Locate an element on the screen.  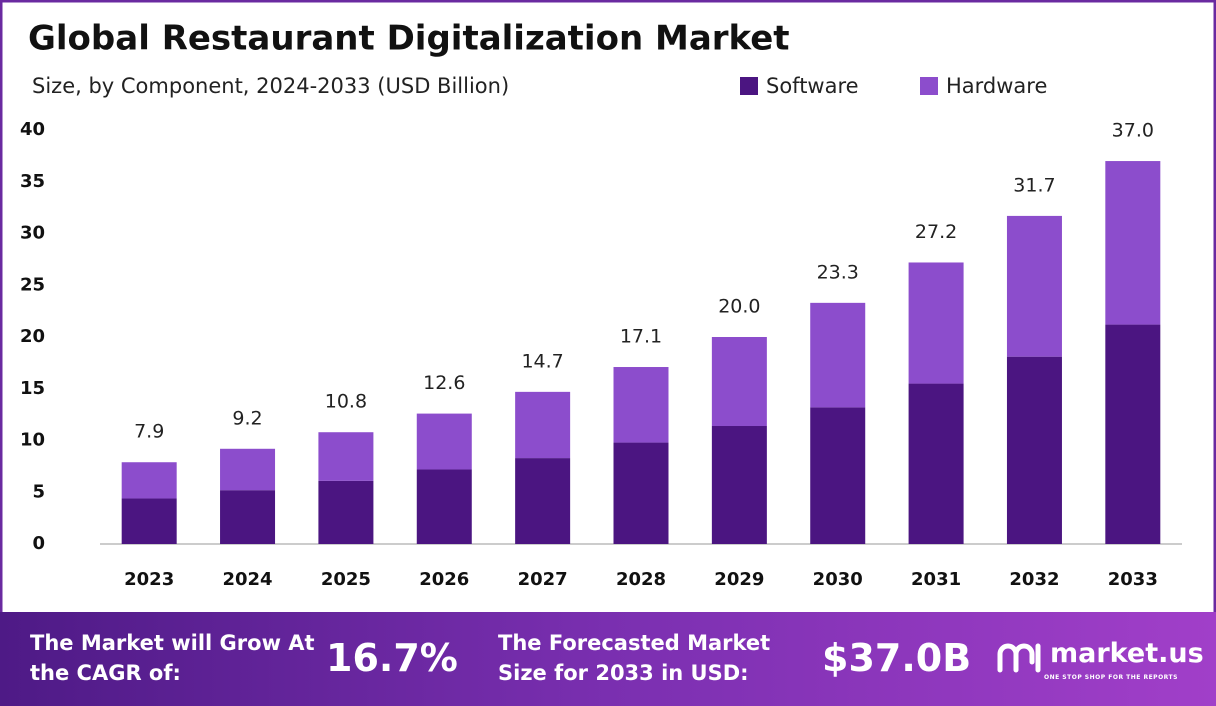
total-label: 7.9 is located at coordinates (149, 432).